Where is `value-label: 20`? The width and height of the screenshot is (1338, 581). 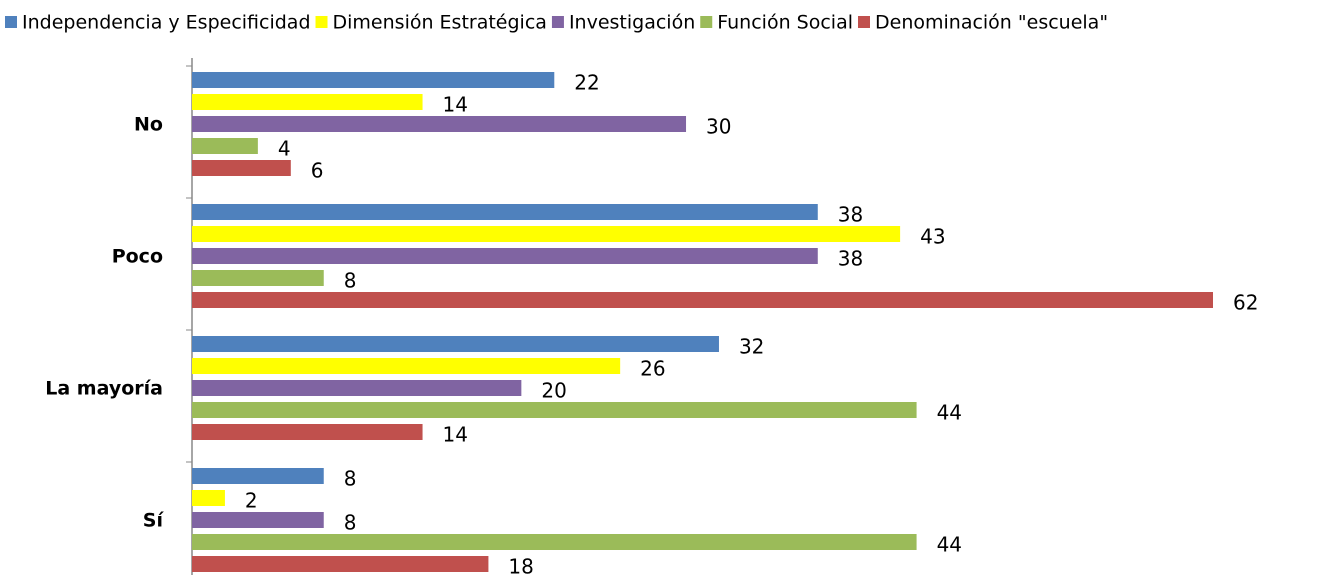
value-label: 20 is located at coordinates (553, 391).